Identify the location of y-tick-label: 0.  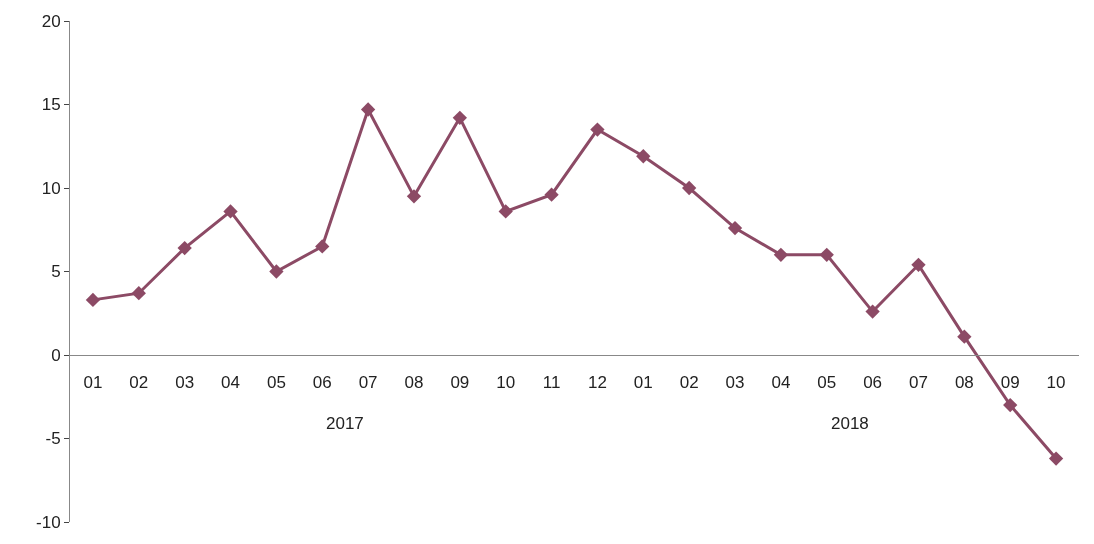
(56, 355).